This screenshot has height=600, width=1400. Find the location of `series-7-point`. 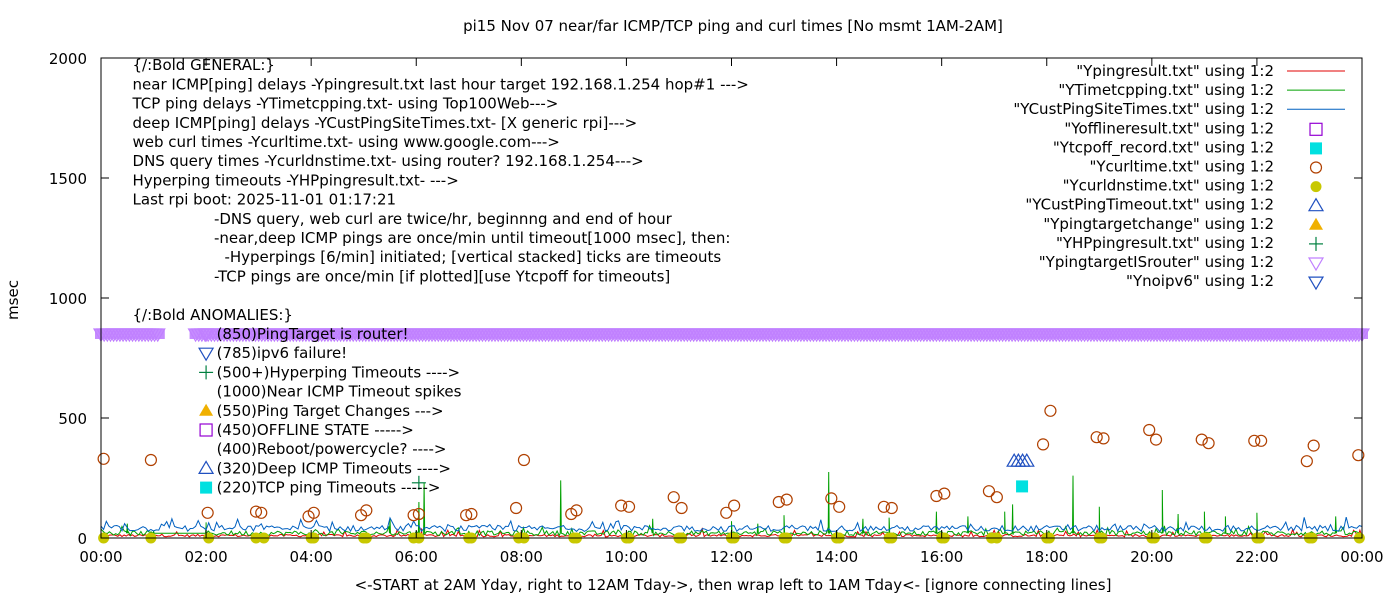

series-7-point is located at coordinates (1026, 460).